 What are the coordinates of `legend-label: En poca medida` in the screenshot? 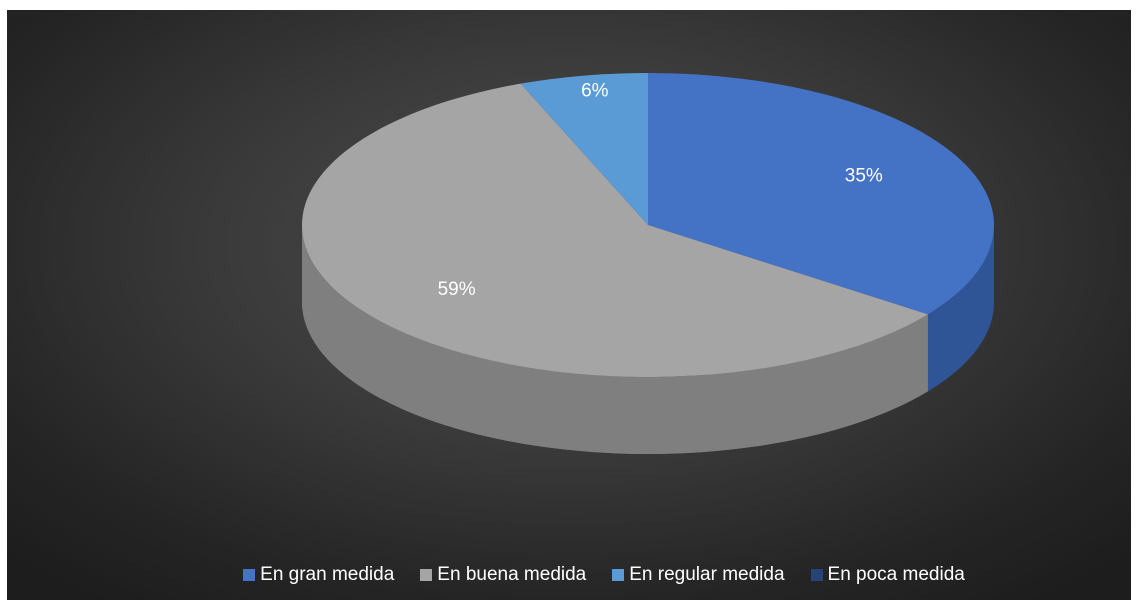 It's located at (896, 574).